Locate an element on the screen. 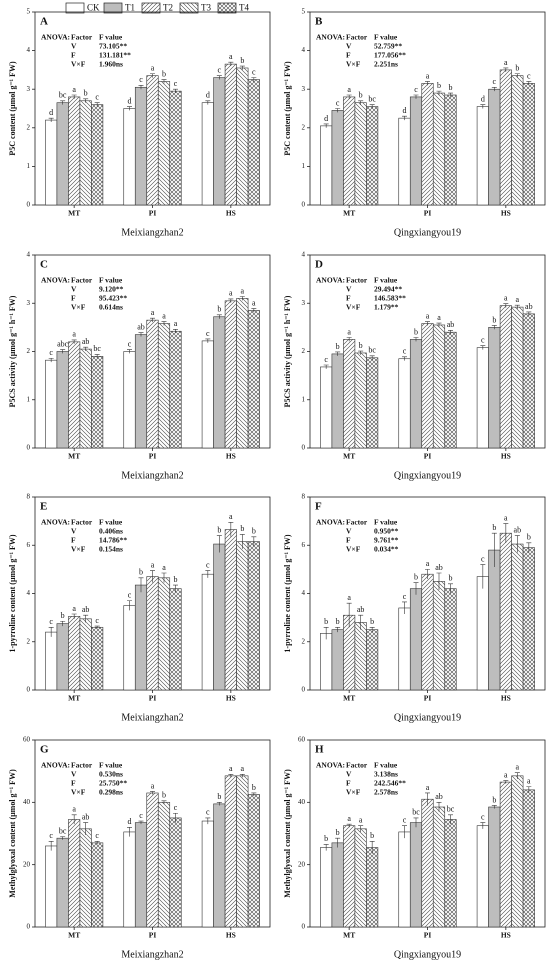  anova-cell: 29.494** is located at coordinates (388, 289).